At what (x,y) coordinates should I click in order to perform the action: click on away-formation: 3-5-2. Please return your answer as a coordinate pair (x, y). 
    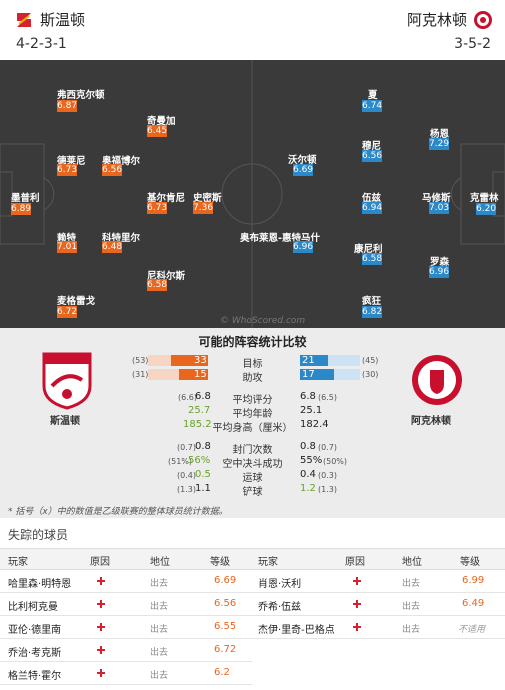
    Looking at the image, I should click on (472, 44).